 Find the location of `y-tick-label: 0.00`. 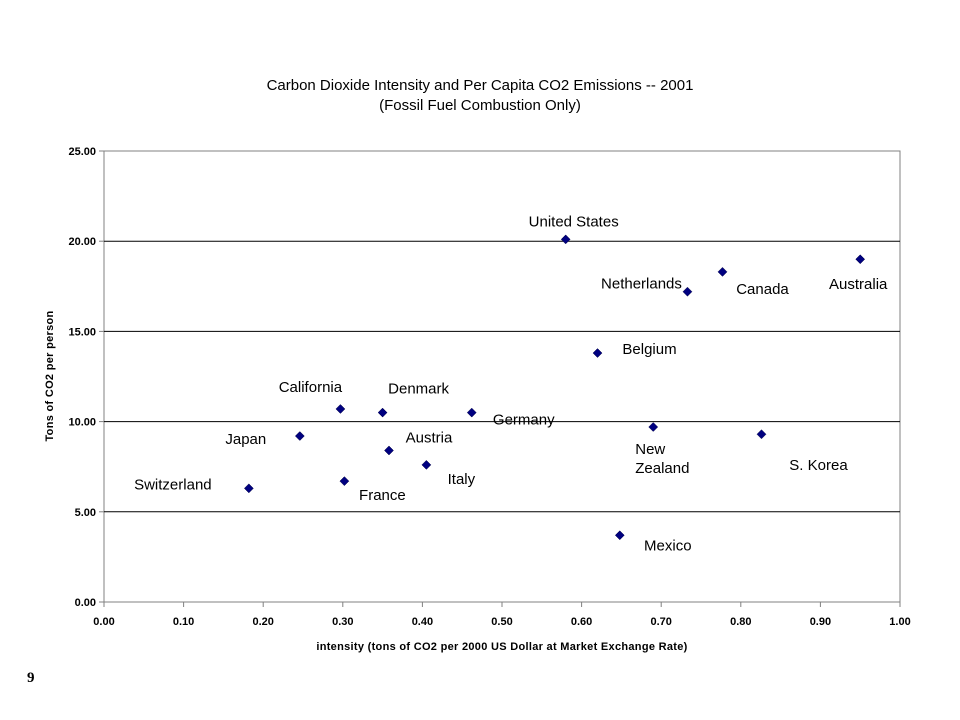

y-tick-label: 0.00 is located at coordinates (85, 603).